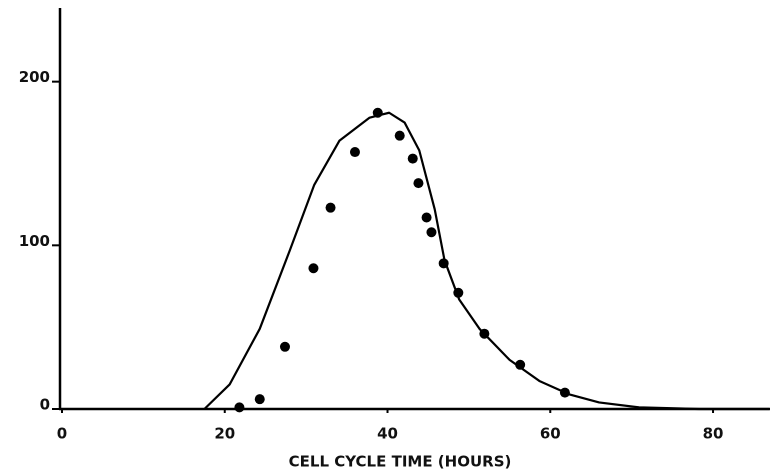 This screenshot has height=473, width=770. What do you see at coordinates (224, 434) in the screenshot?
I see `x-tick-label: 20` at bounding box center [224, 434].